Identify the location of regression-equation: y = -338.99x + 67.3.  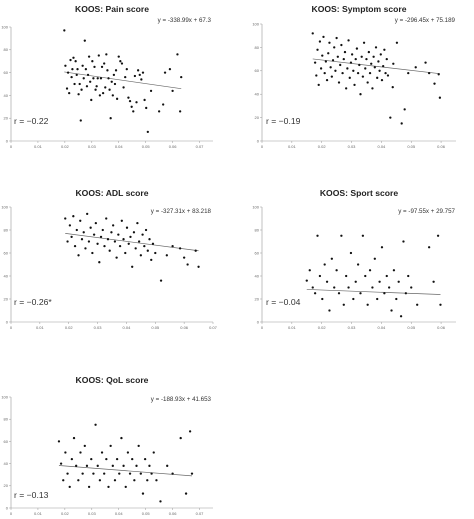
(185, 20).